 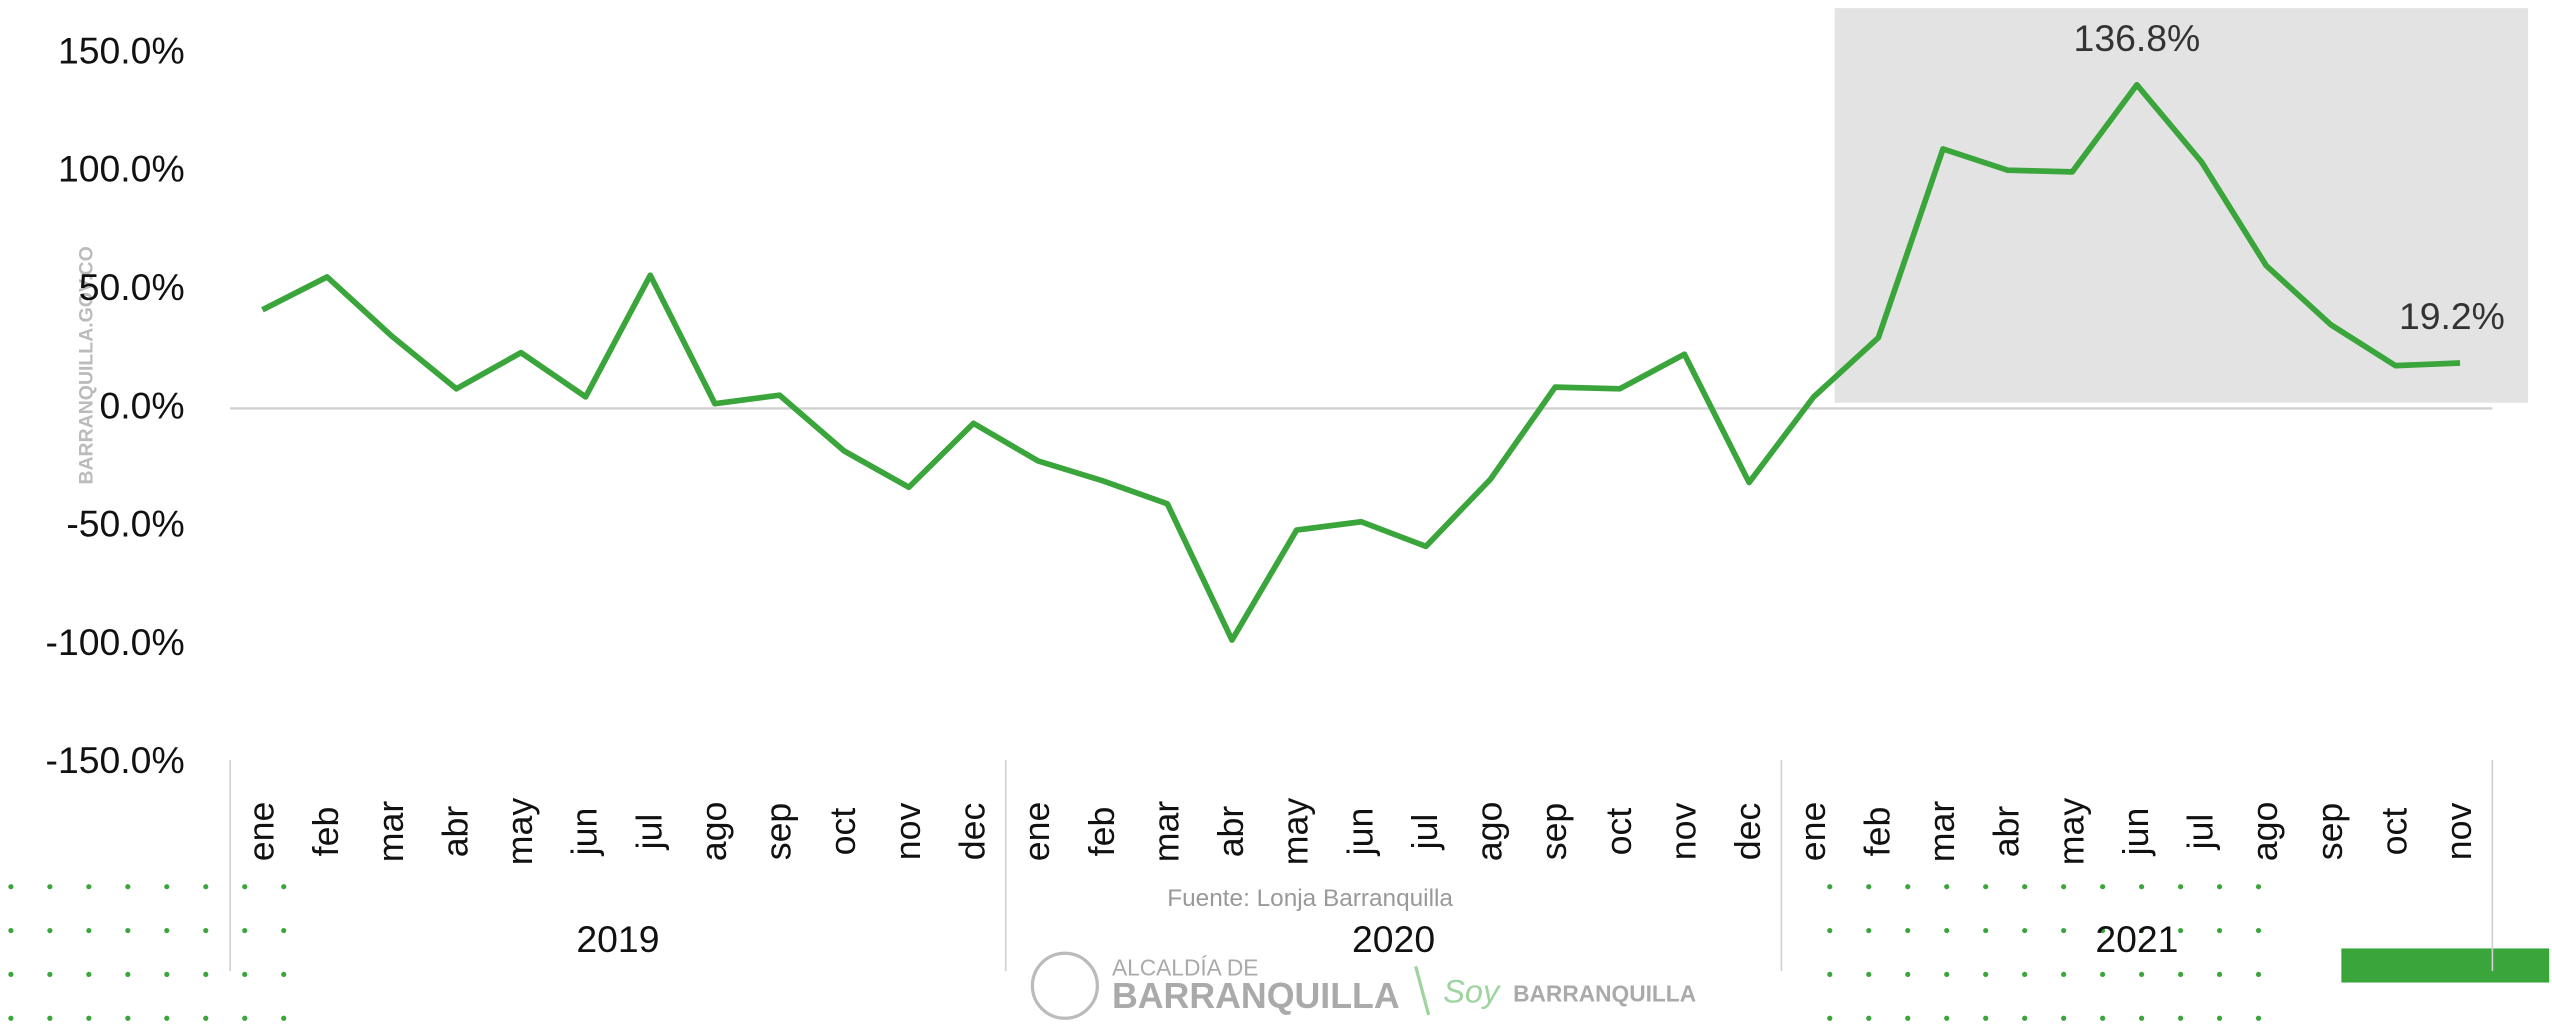 What do you see at coordinates (2181, 205) in the screenshot?
I see `highlight-band` at bounding box center [2181, 205].